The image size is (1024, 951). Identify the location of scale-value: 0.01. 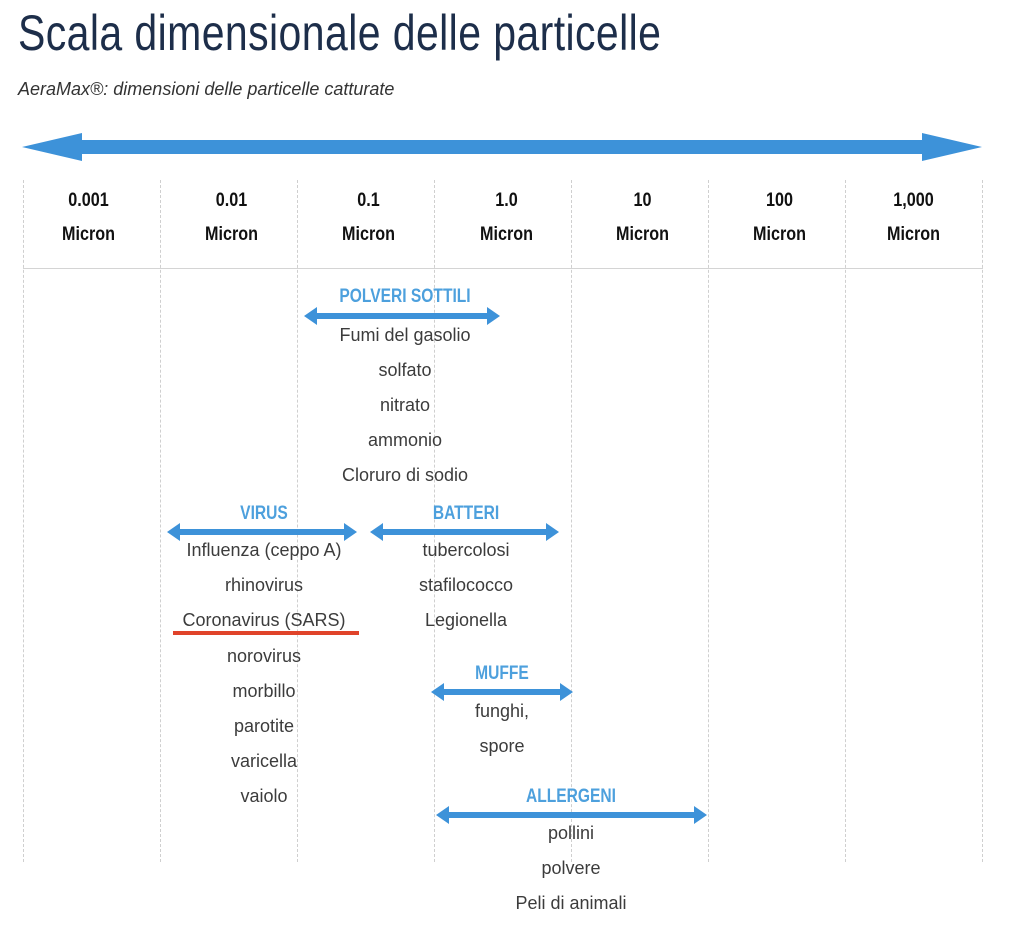
(231, 200).